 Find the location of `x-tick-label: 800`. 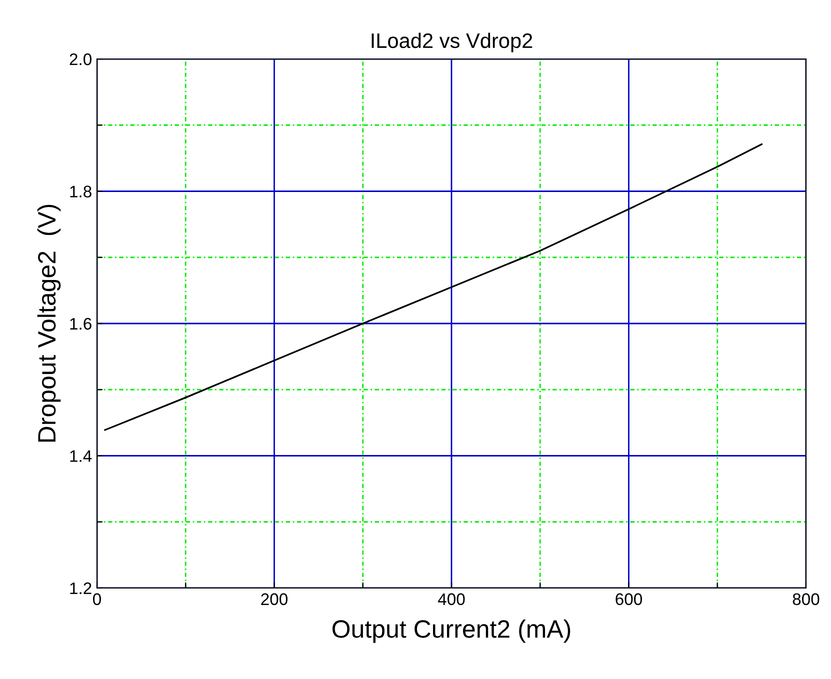

x-tick-label: 800 is located at coordinates (806, 599).